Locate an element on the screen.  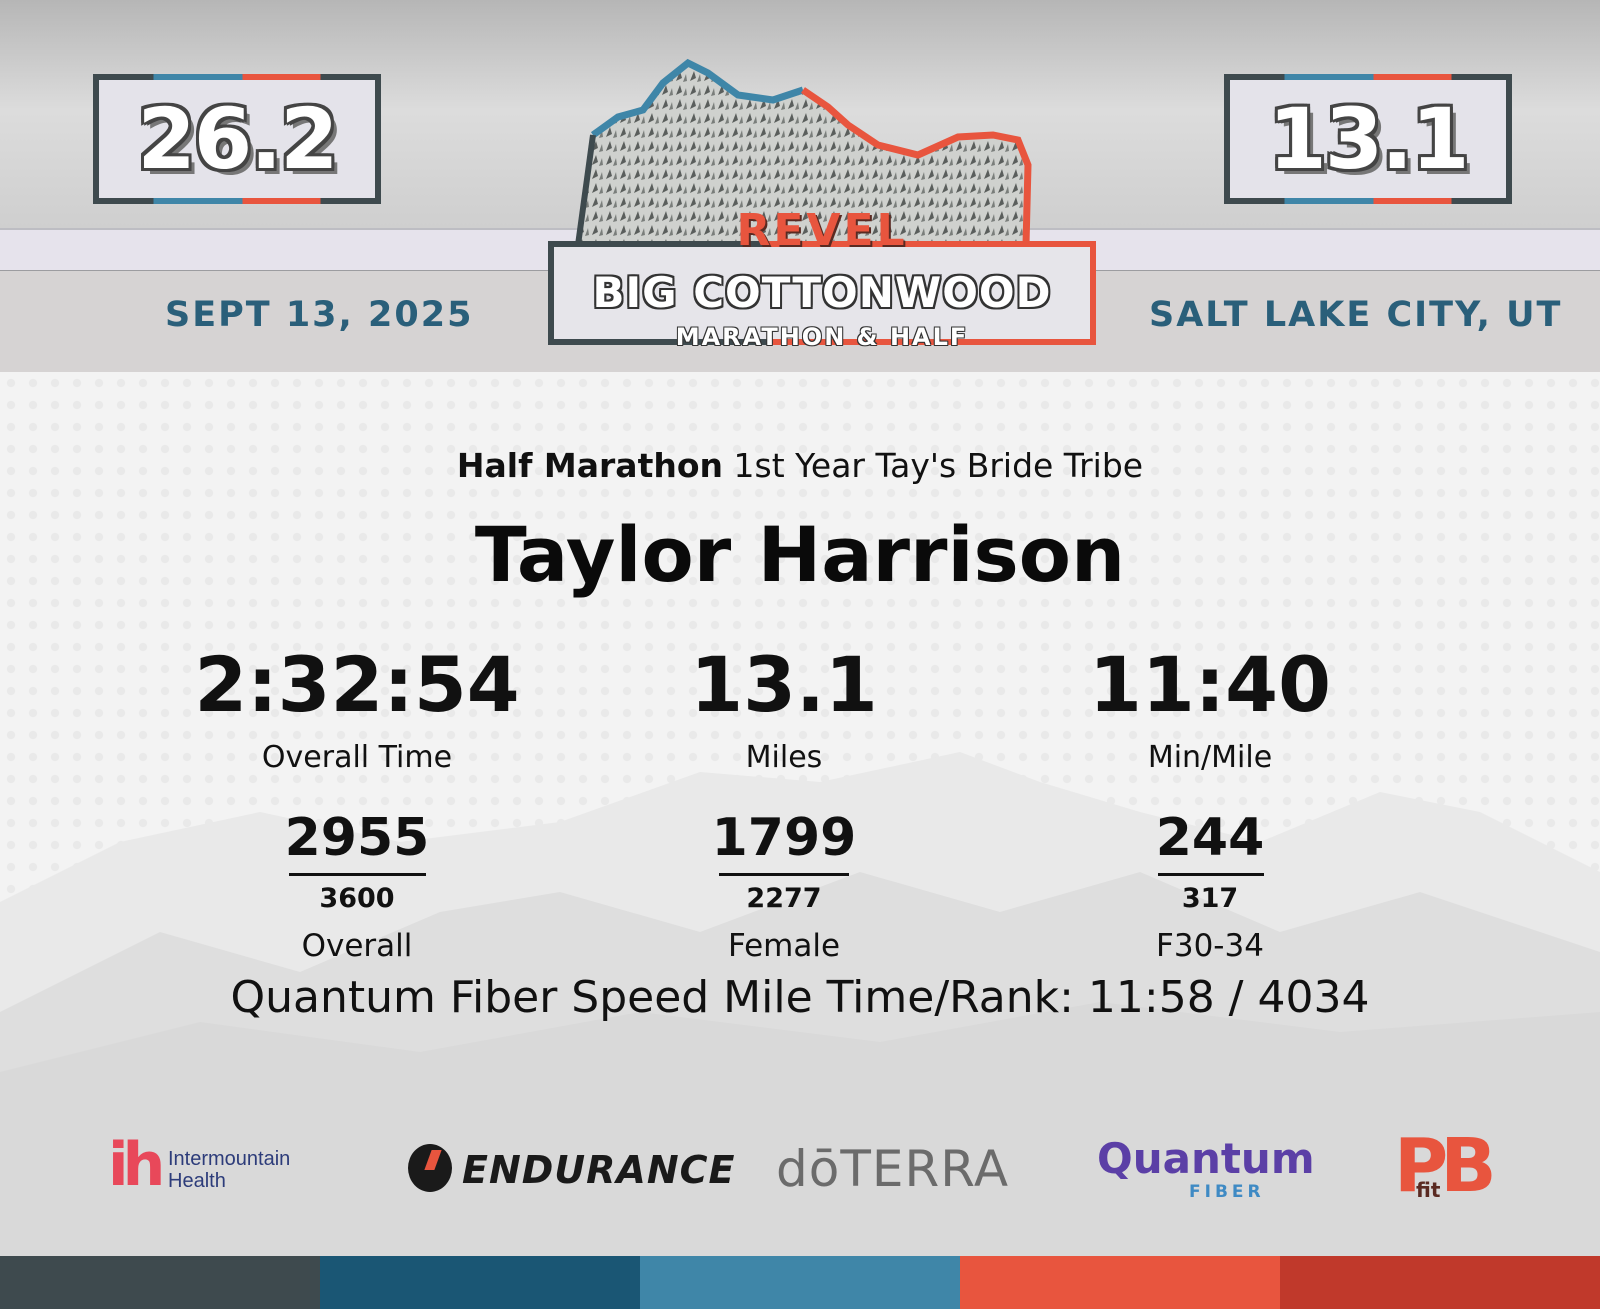
color-segment-red is located at coordinates (1440, 1282).